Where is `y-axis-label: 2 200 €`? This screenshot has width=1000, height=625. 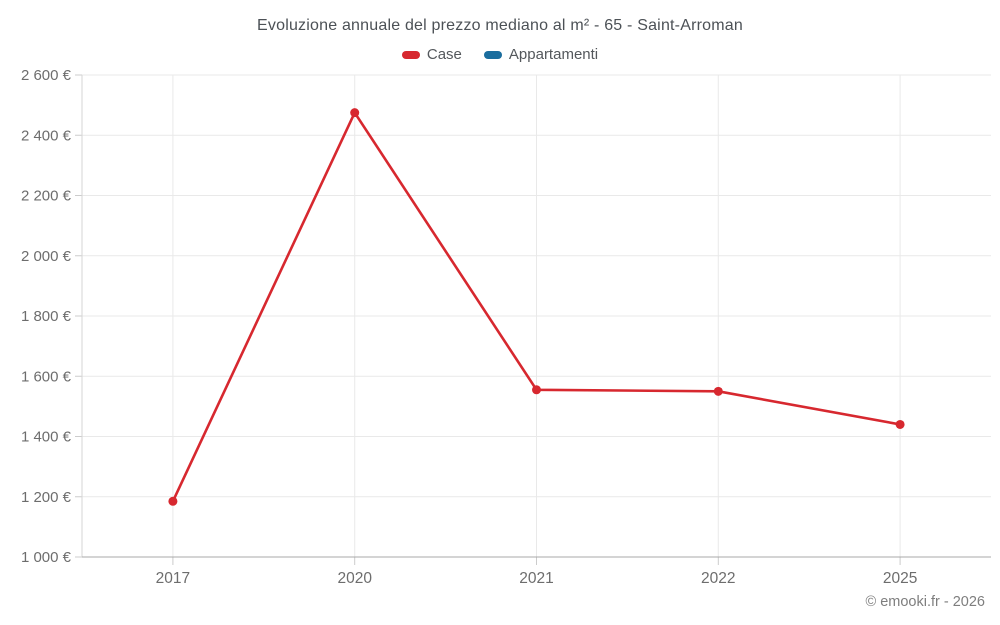 y-axis-label: 2 200 € is located at coordinates (46, 196).